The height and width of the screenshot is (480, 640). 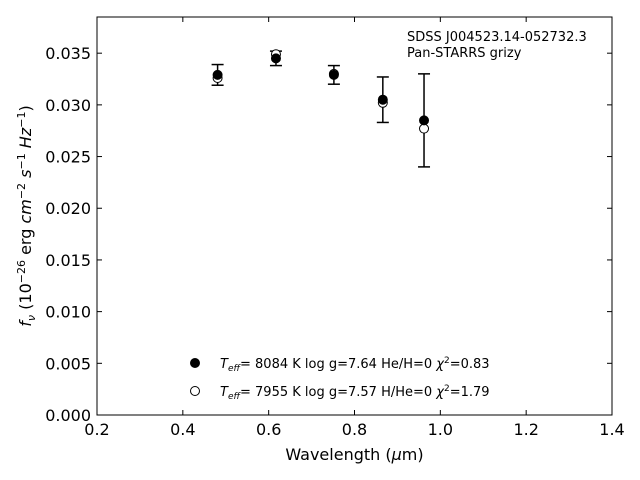 What do you see at coordinates (464, 53) in the screenshot?
I see `annotation-survey: Pan-STARRS grizy` at bounding box center [464, 53].